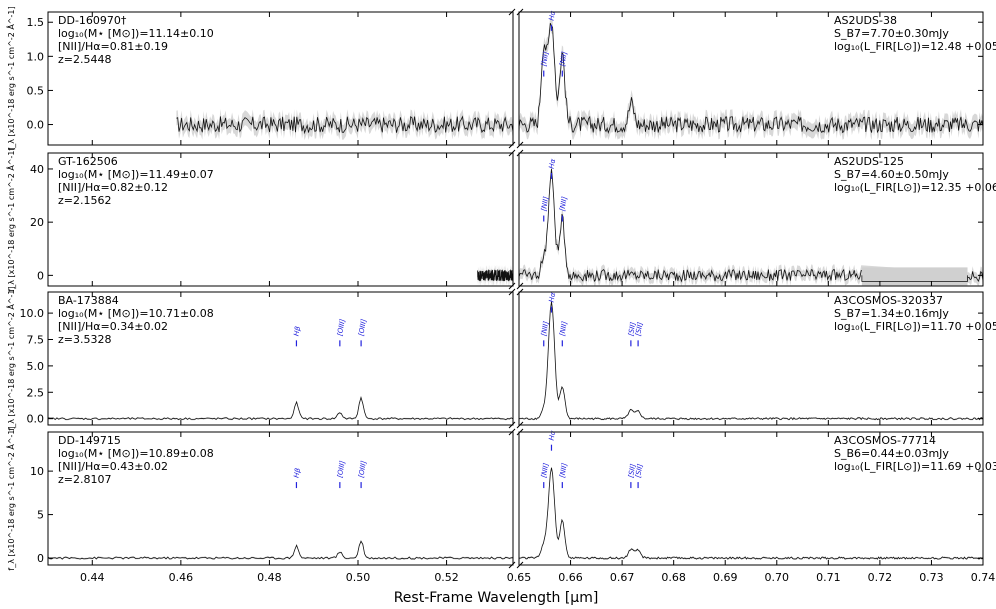 The image size is (996, 609). I want to click on panel-annotation-left: [NII]/Hα=0.34±0.02, so click(113, 326).